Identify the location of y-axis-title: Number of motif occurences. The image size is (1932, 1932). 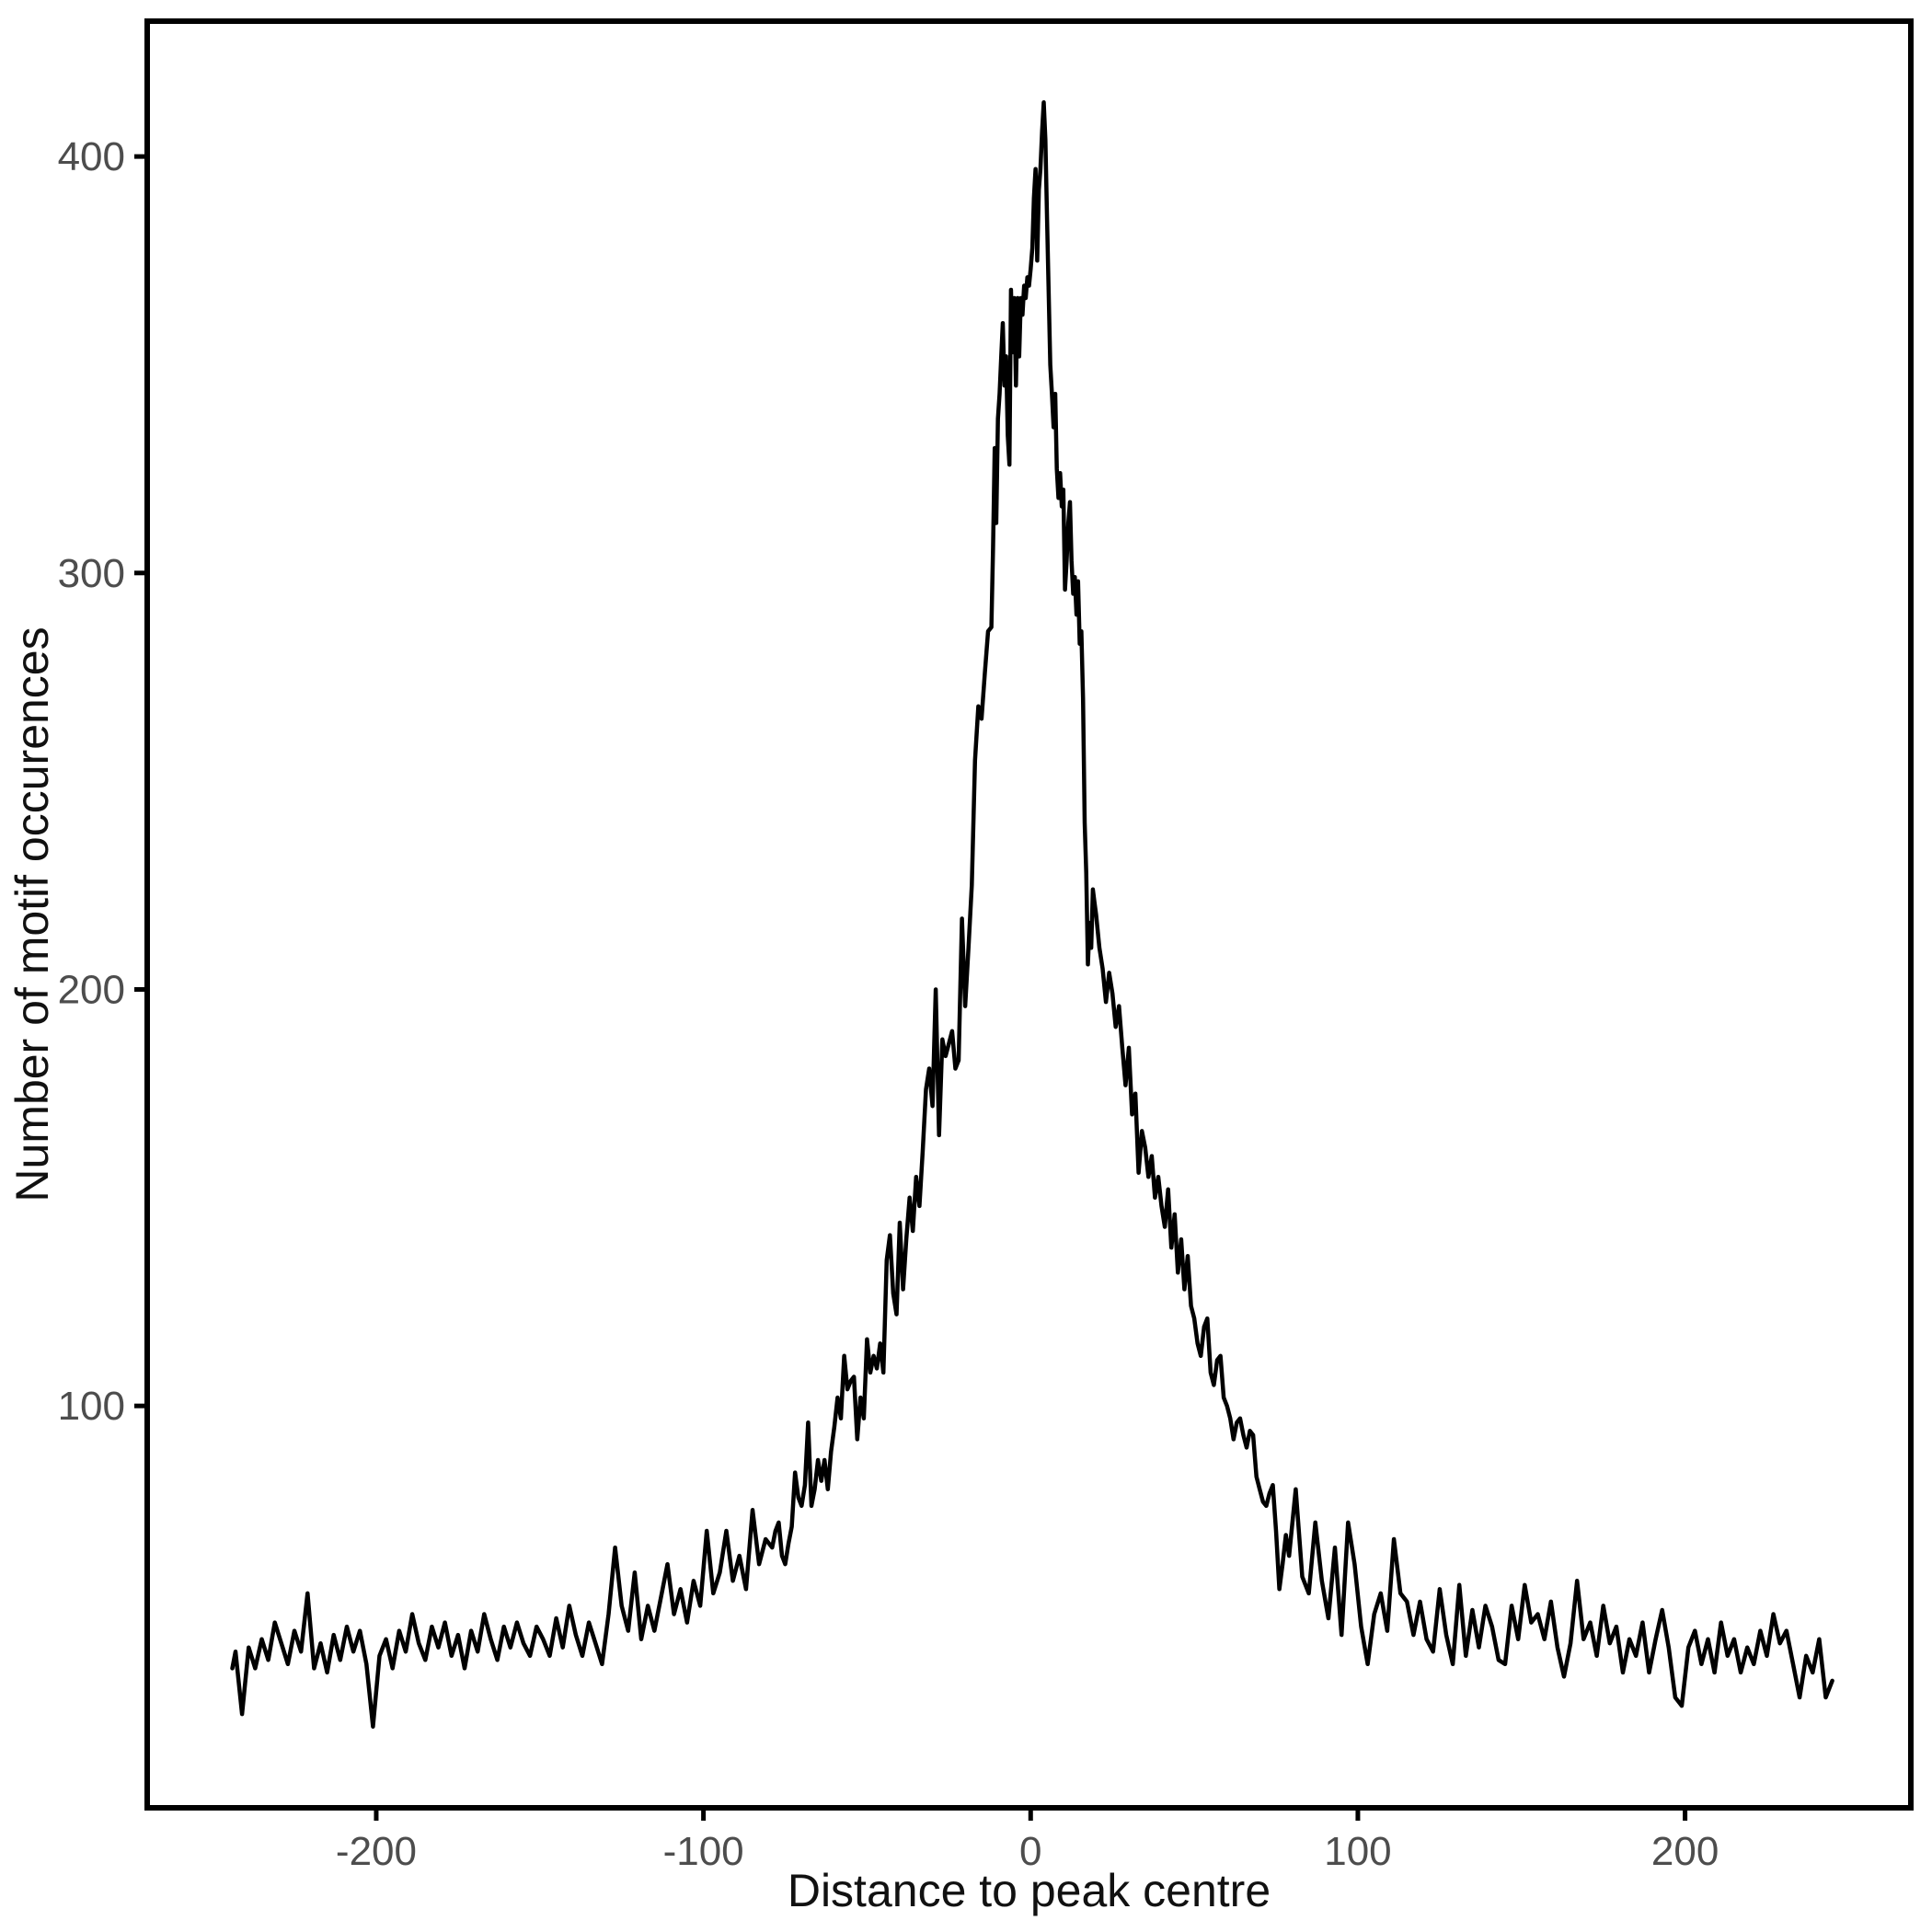
(32, 914).